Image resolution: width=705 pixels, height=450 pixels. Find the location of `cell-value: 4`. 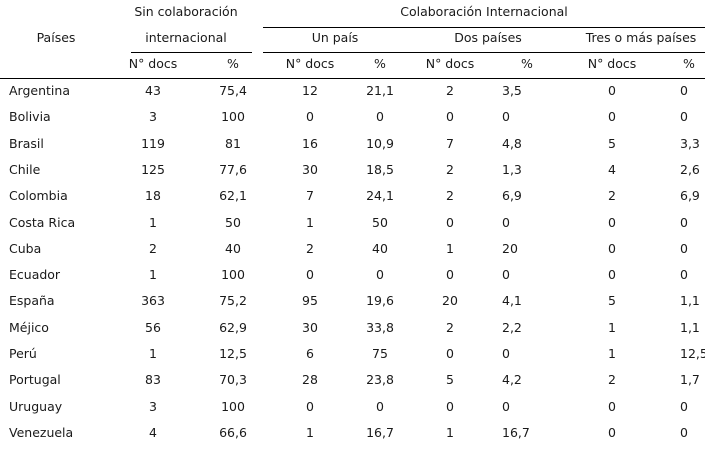

cell-value: 4 is located at coordinates (612, 169).